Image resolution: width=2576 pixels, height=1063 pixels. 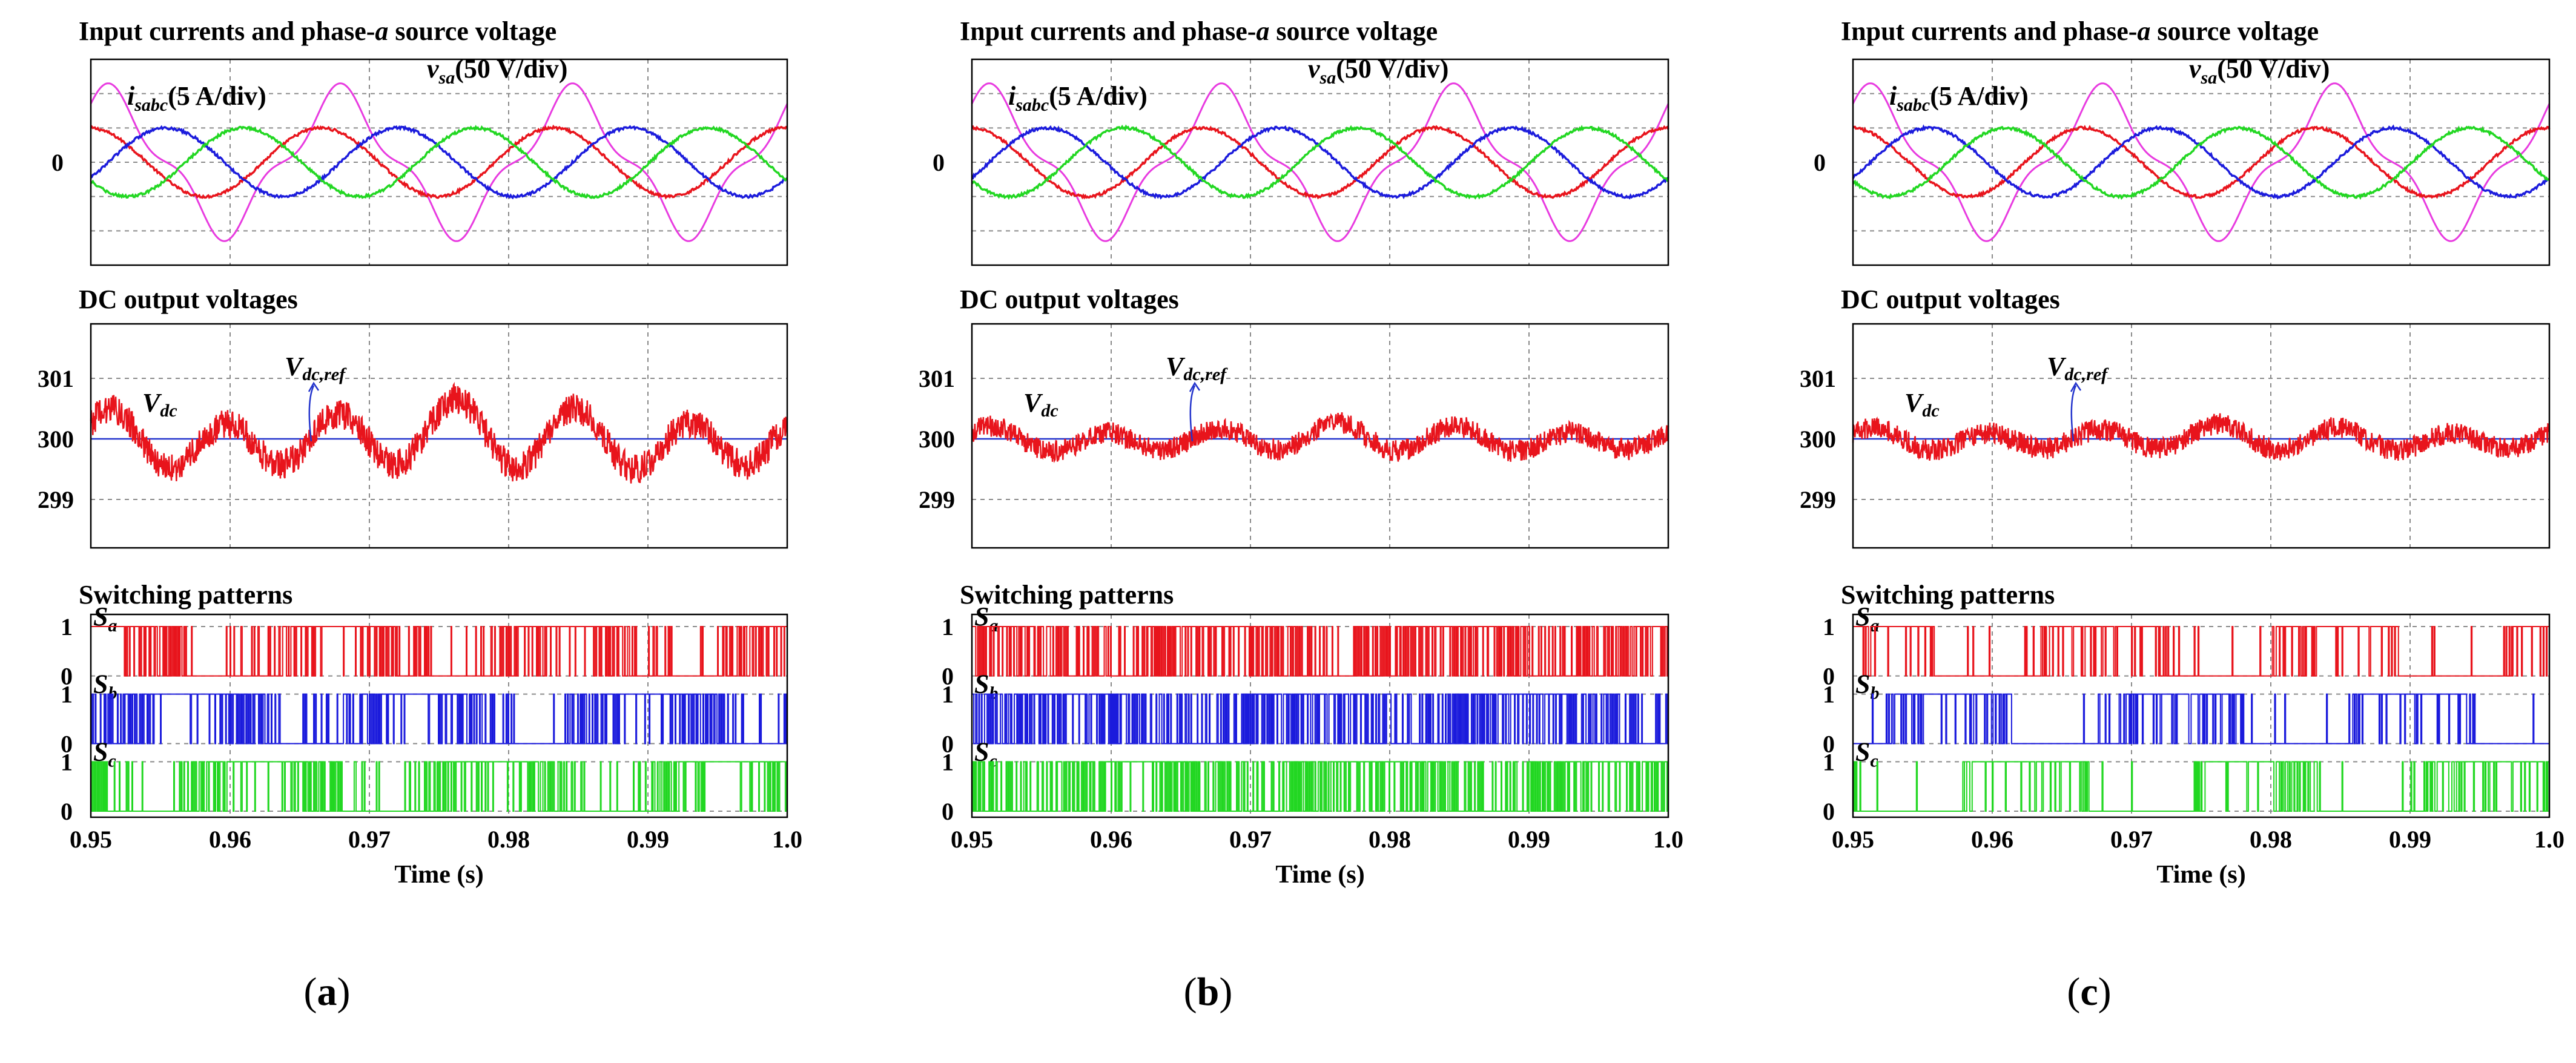 What do you see at coordinates (1353, 31) in the screenshot?
I see `text-span: source voltage` at bounding box center [1353, 31].